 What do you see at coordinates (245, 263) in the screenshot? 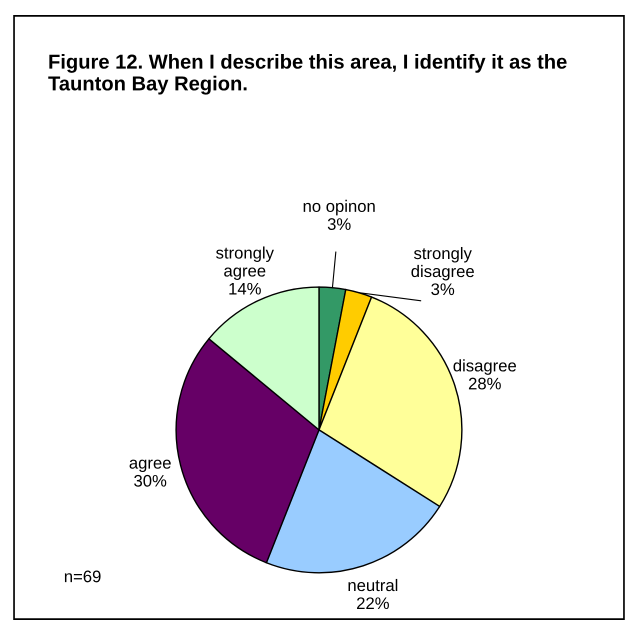
I see `slice-label: strongly agree` at bounding box center [245, 263].